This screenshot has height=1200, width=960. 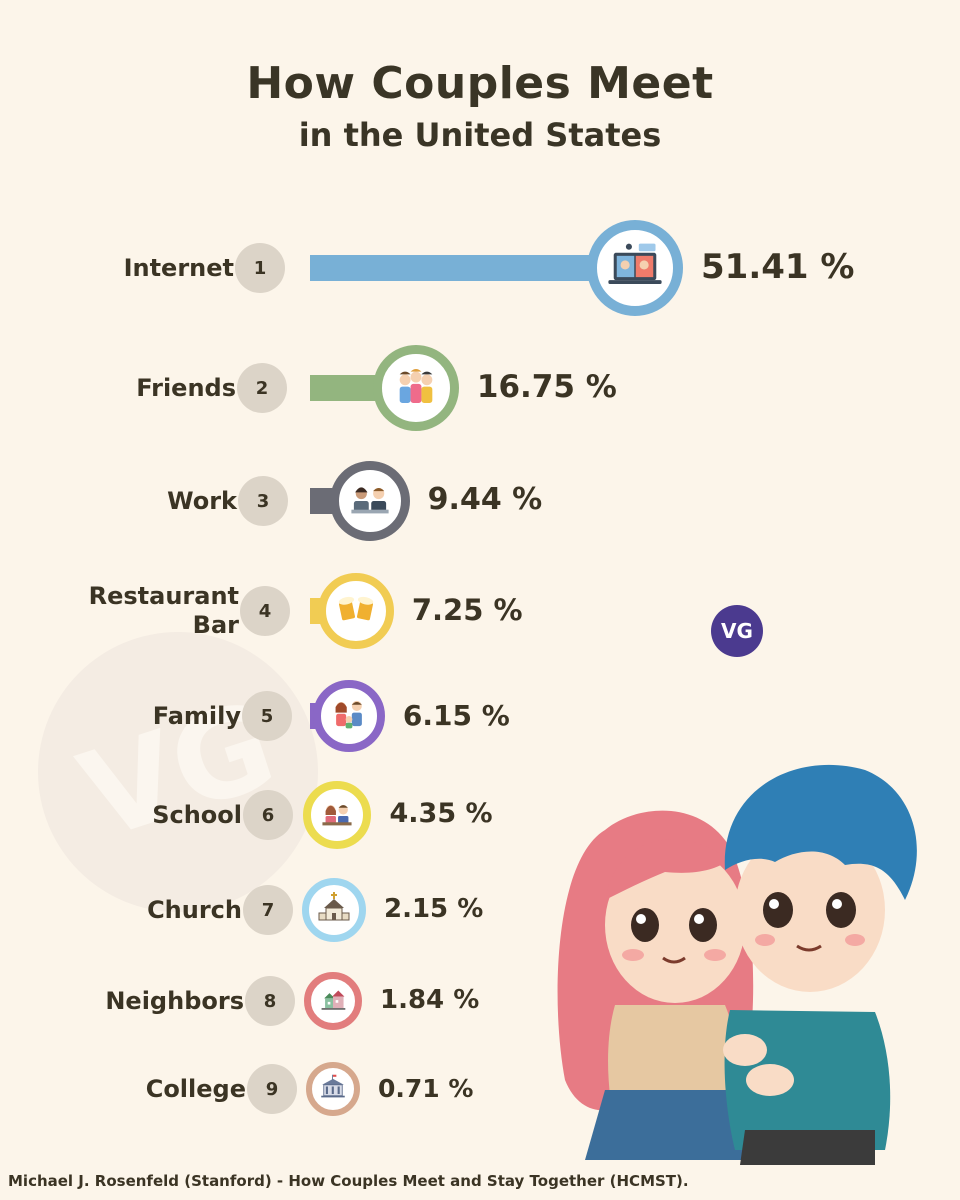 I want to click on category-label: Neighbors, so click(x=174, y=1000).